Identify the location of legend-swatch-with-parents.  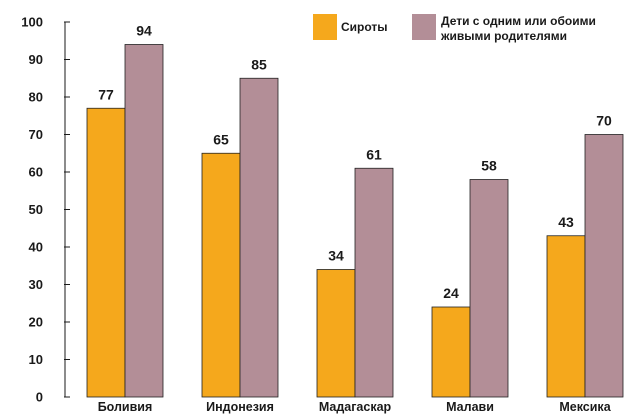
(424, 27).